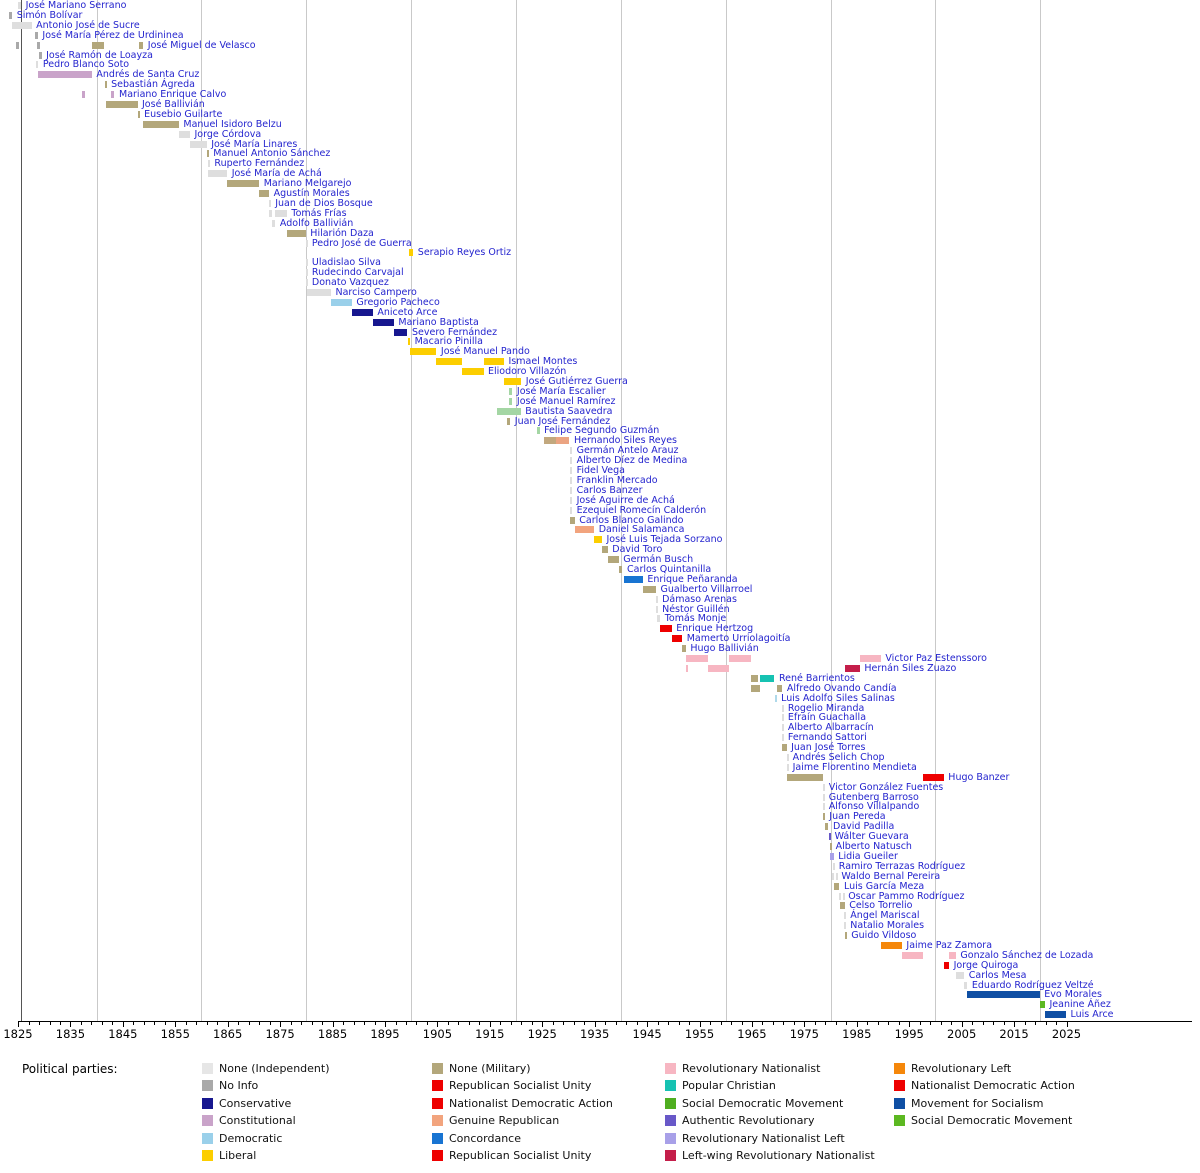  Describe the element at coordinates (49, 15) in the screenshot. I see `president-label: Simón Bolívar` at that location.